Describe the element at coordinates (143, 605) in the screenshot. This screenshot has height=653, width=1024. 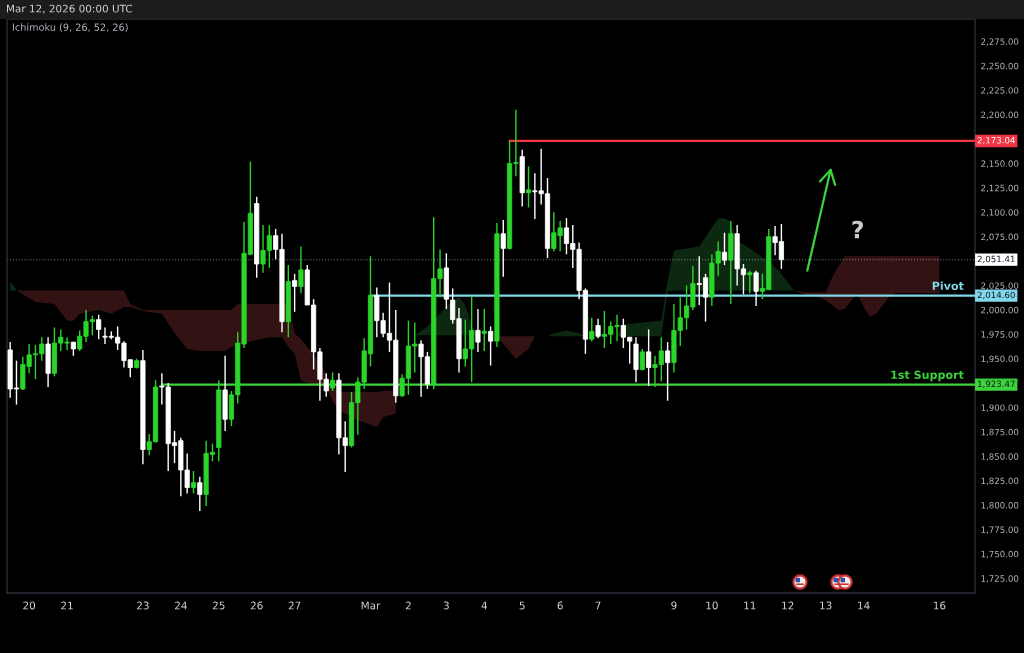
I see `x-tick-label: 23` at that location.